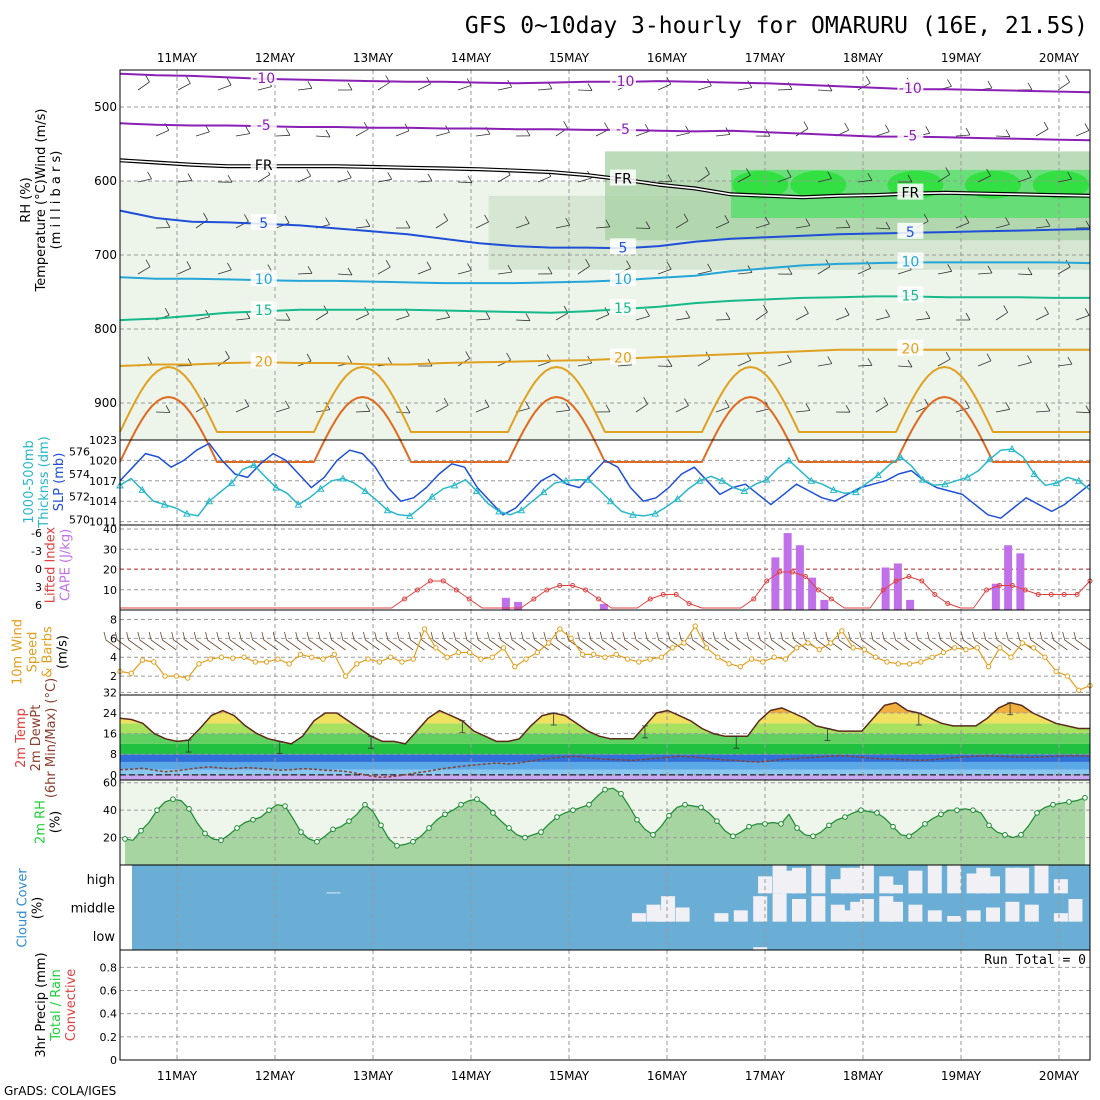 This screenshot has width=1100, height=1100. I want to click on isotherm-label: FR, so click(623, 180).